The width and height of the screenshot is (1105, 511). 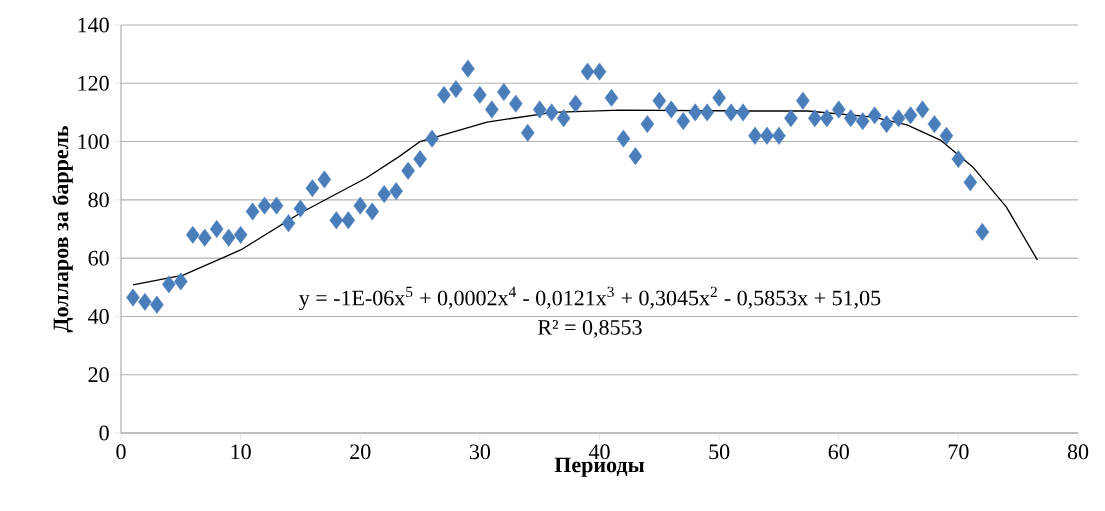 What do you see at coordinates (98, 316) in the screenshot?
I see `y-tick-label: 40` at bounding box center [98, 316].